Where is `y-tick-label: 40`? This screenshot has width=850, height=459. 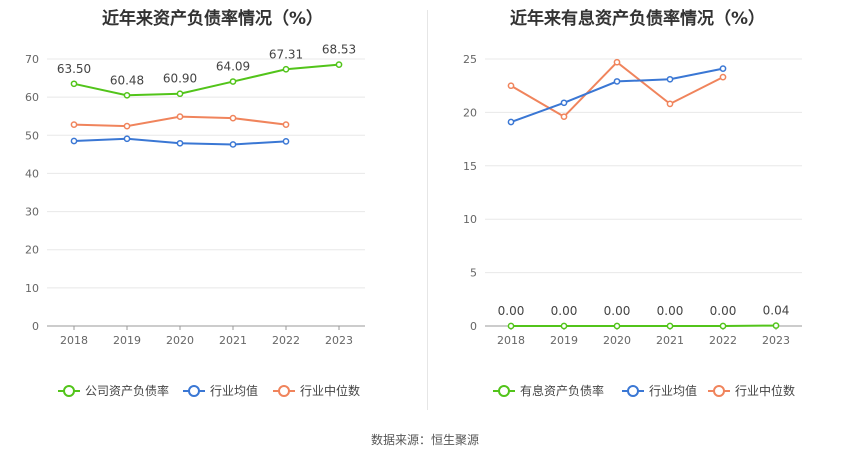
y-tick-label: 40 is located at coordinates (32, 173).